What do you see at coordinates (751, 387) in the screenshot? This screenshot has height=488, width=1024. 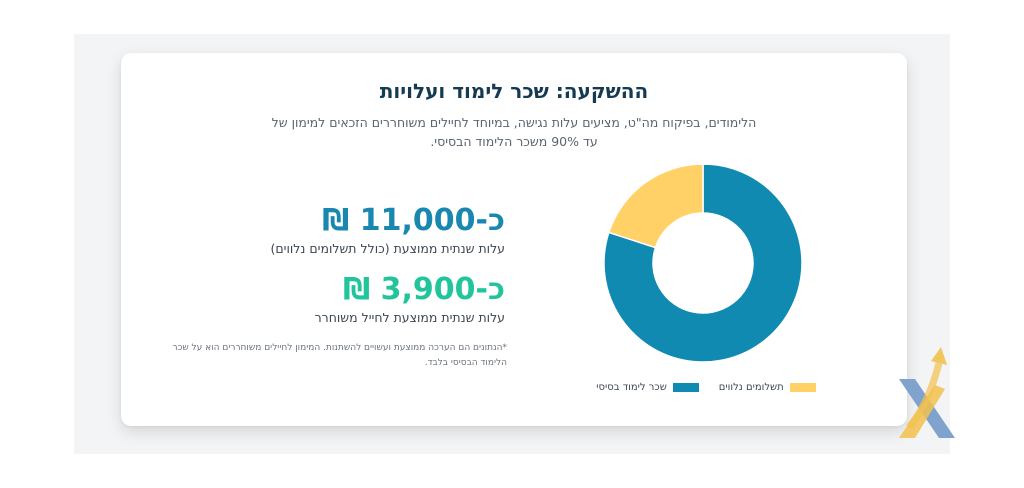 I see `legend-label-related-fees: תשלומים נלווים` at bounding box center [751, 387].